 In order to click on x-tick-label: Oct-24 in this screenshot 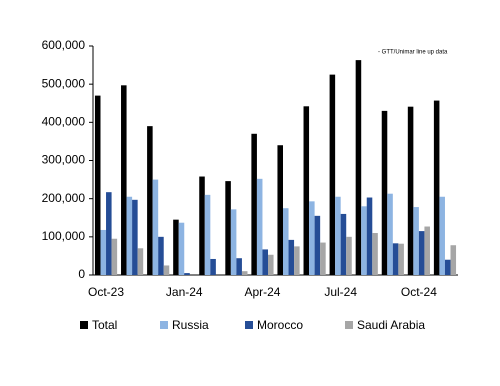, I will do `click(419, 292)`.